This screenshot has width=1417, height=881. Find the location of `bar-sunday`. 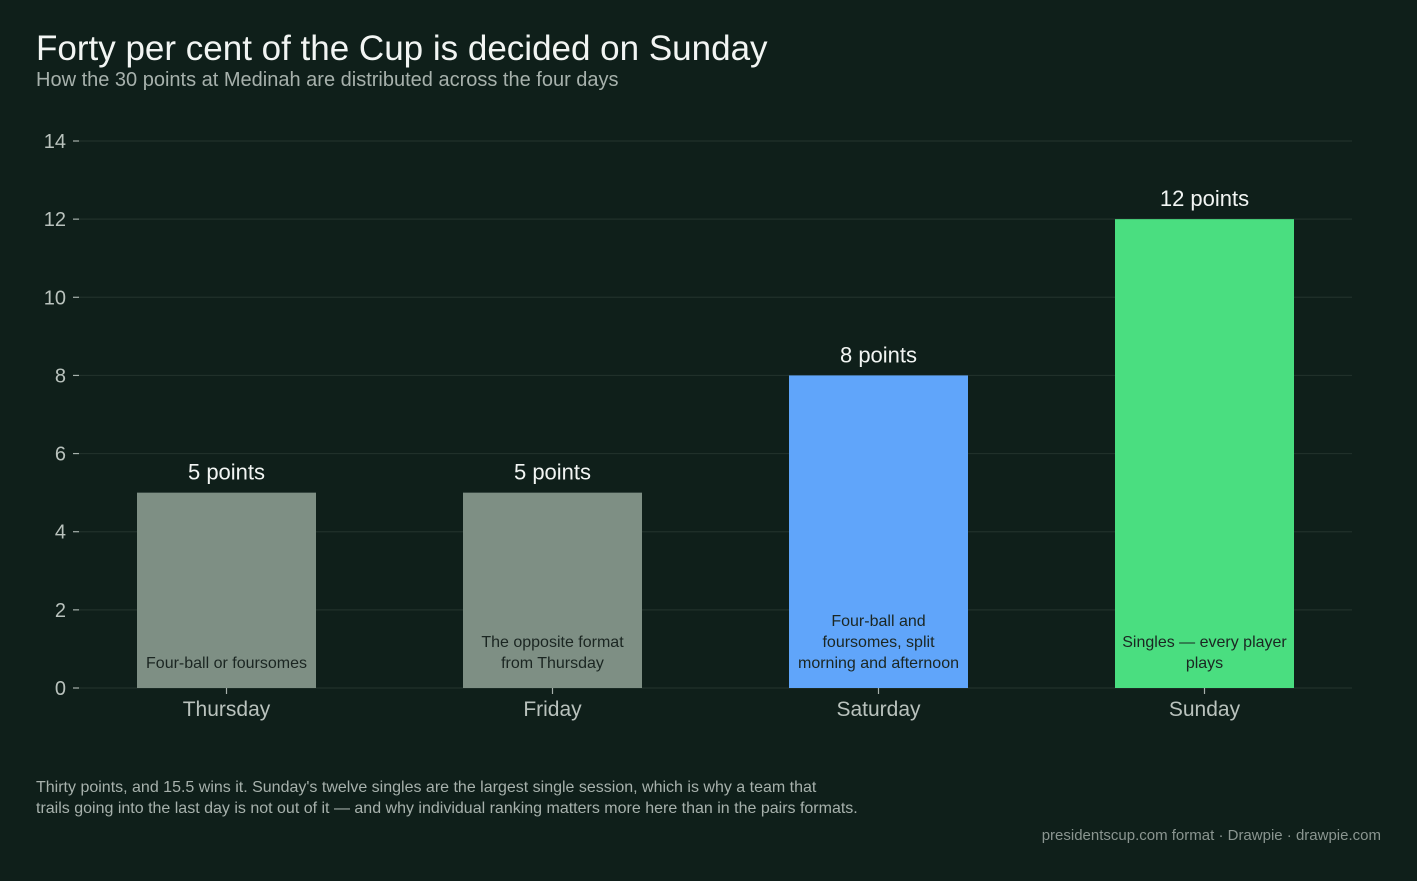

bar-sunday is located at coordinates (1204, 453).